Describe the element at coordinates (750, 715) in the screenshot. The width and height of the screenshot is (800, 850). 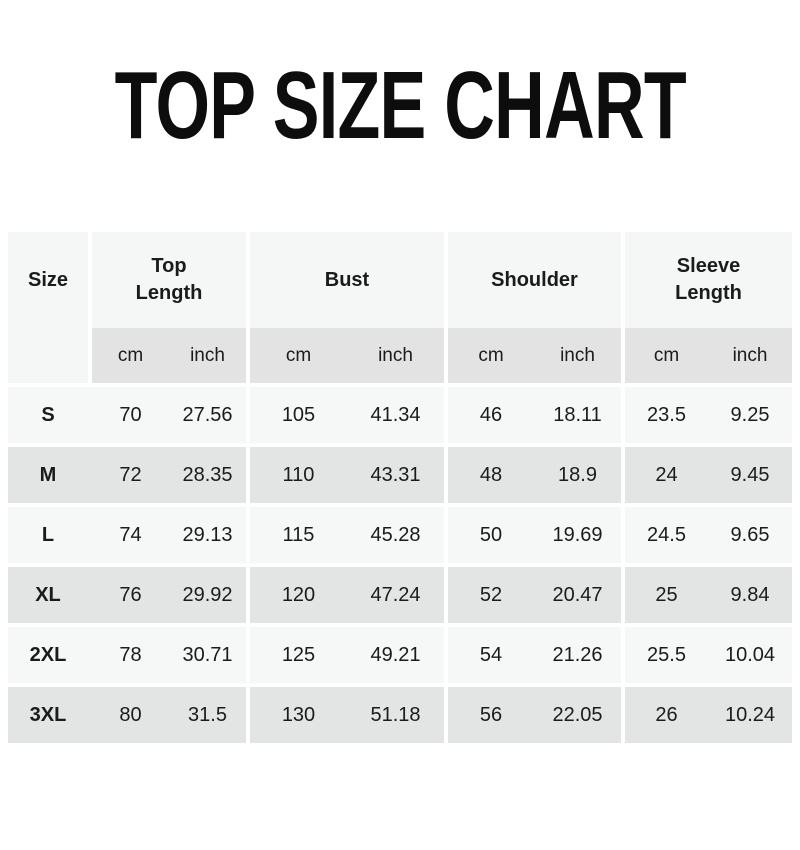
I see `value-cell: 10.24` at that location.